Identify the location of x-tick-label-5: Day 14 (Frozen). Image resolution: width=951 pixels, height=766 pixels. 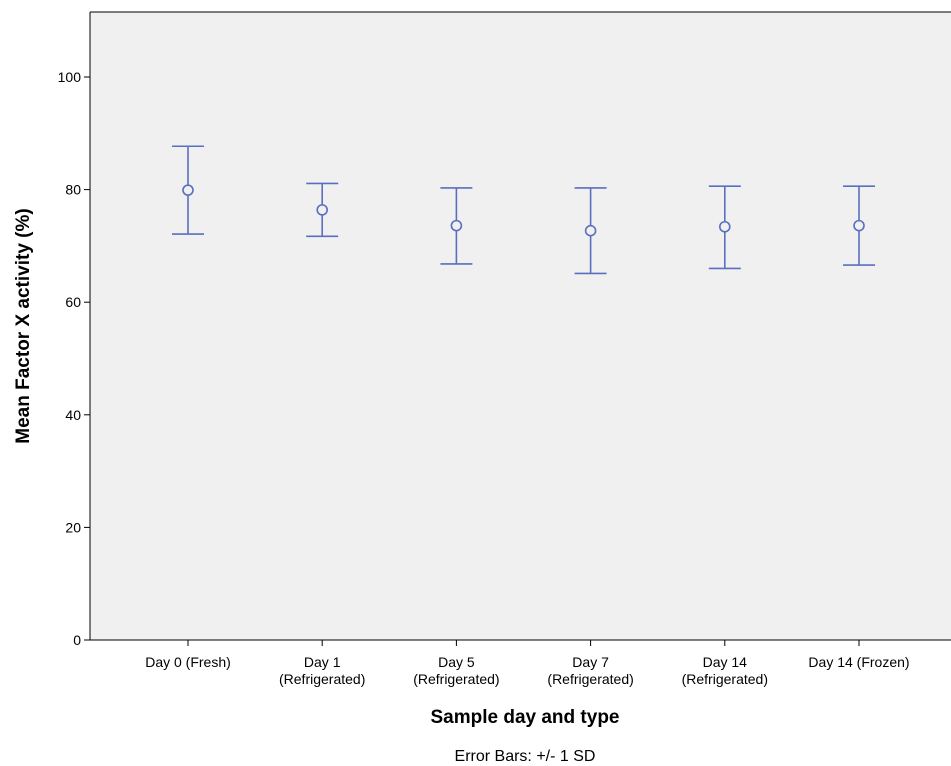
(858, 662).